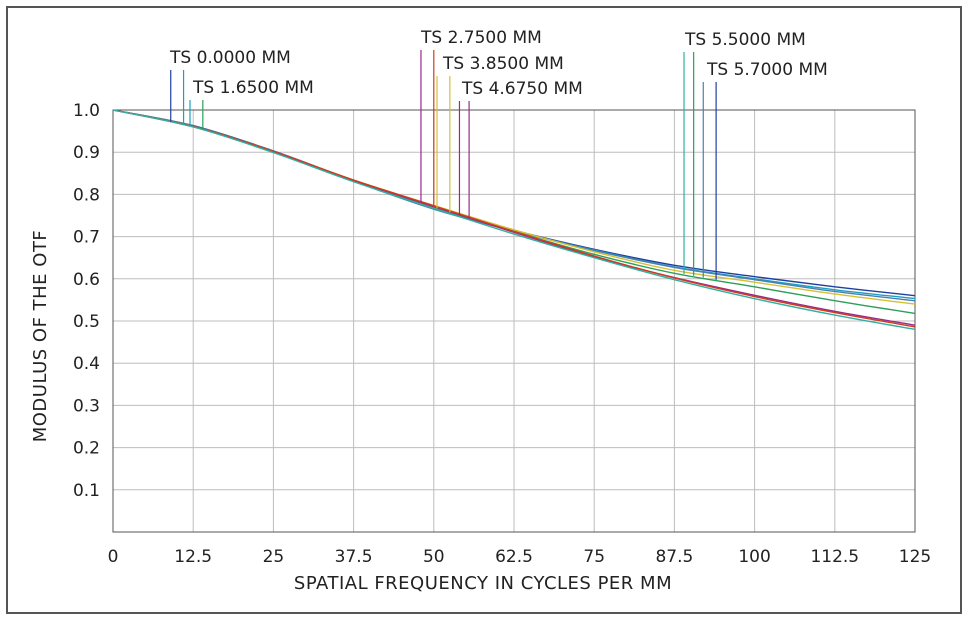 This screenshot has width=970, height=625. Describe the element at coordinates (113, 557) in the screenshot. I see `x-tick-label: 0` at that location.